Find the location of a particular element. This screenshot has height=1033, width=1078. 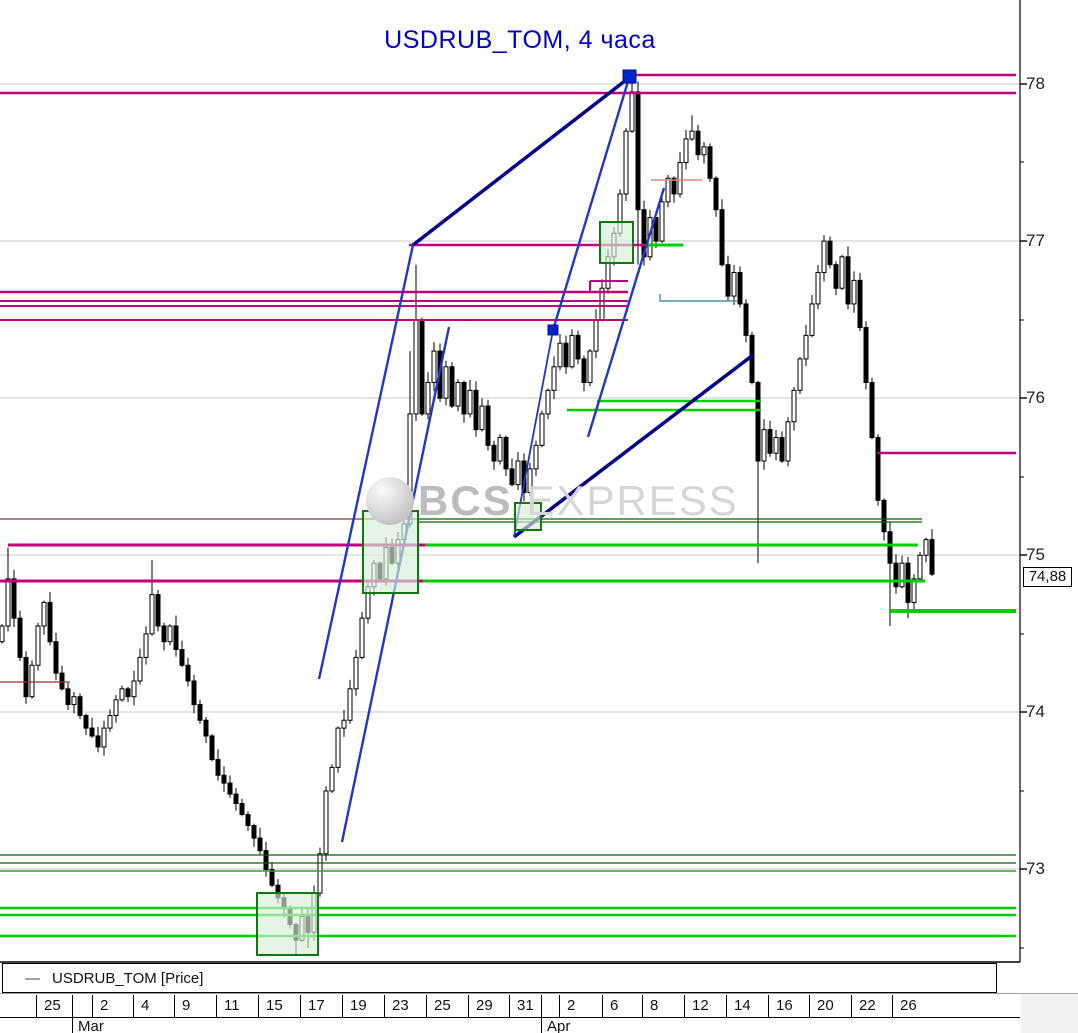

day-label: 14 is located at coordinates (742, 1005).